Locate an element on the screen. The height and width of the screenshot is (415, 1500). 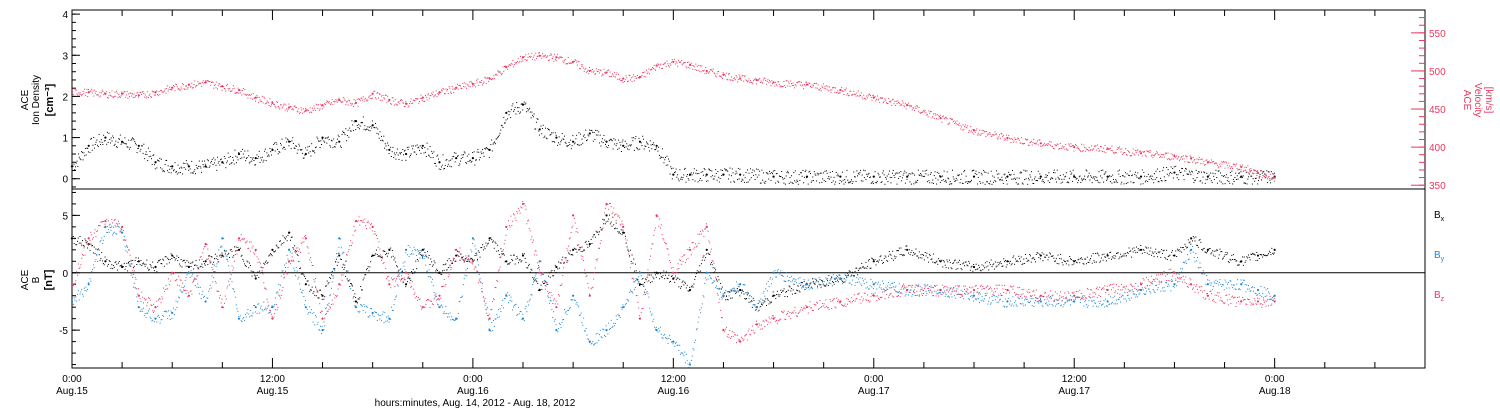
bottom-left-tick-label-2: 5 is located at coordinates (65, 216).